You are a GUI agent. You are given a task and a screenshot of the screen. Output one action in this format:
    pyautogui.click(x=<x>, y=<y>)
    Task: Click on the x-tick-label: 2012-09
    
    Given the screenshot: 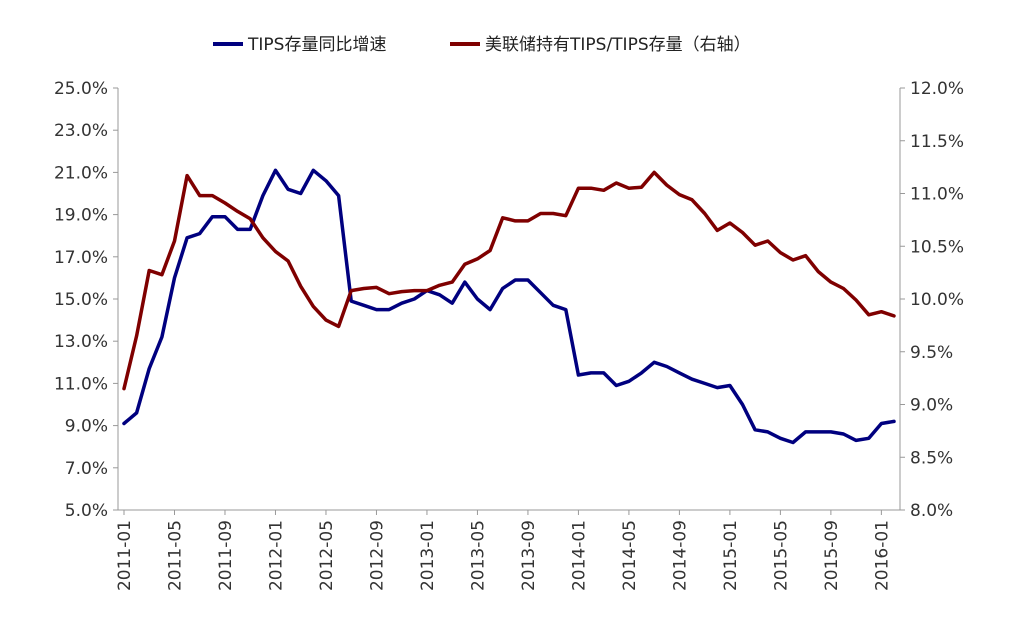 What is the action you would take?
    pyautogui.click(x=377, y=555)
    